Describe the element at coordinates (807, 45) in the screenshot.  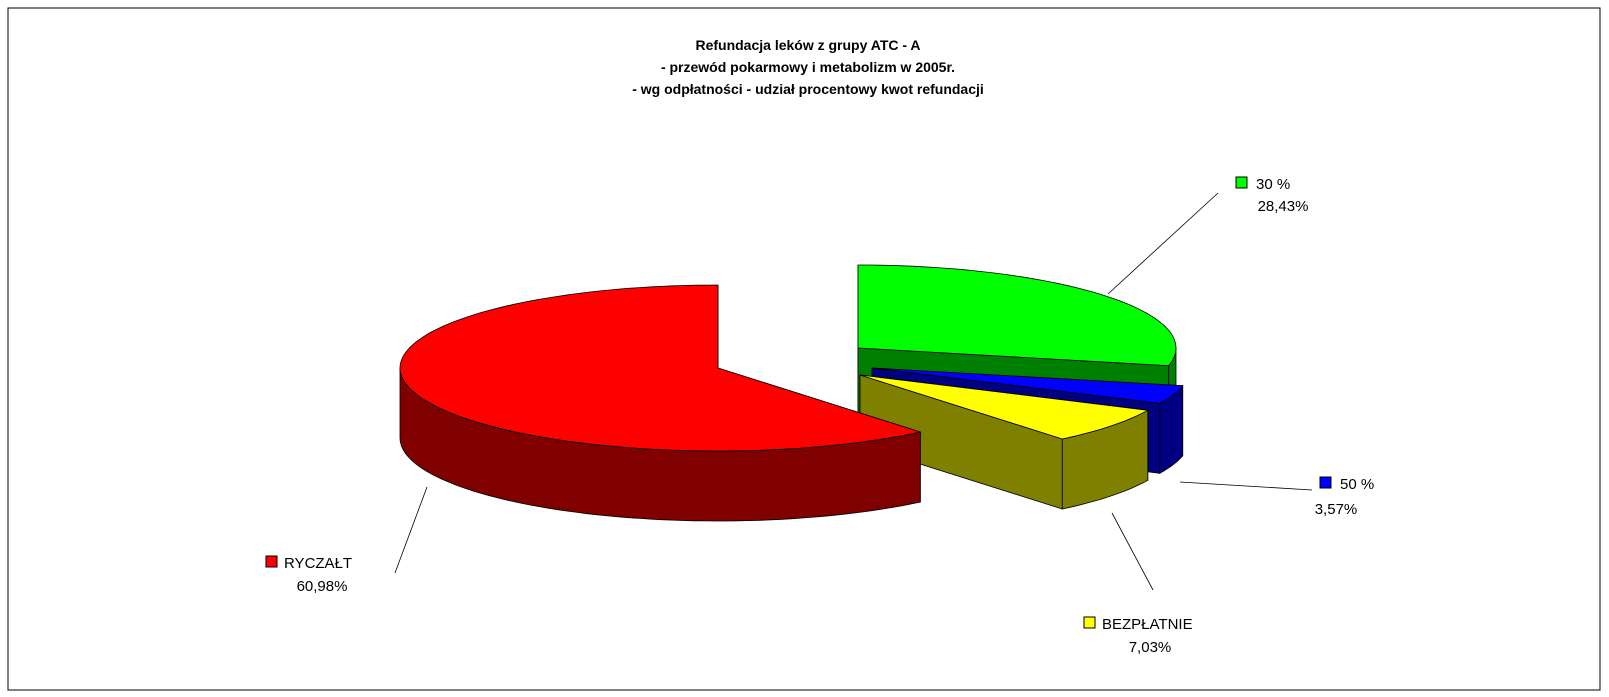
I see `chart-title: Refundacja leków z grupy ATC - A` at that location.